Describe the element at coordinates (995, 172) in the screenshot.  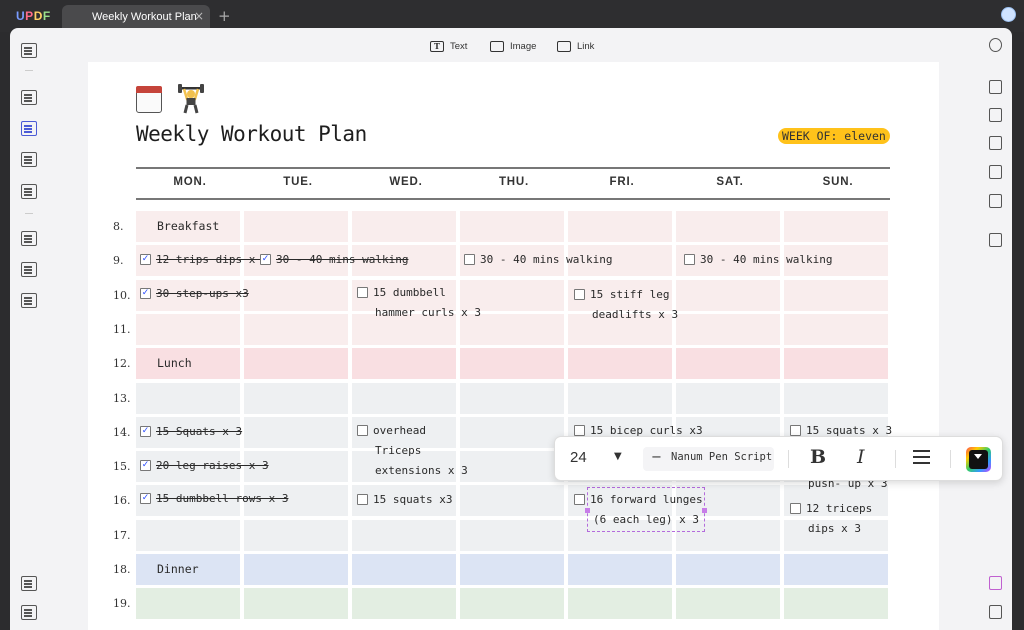
I see `share-icon` at that location.